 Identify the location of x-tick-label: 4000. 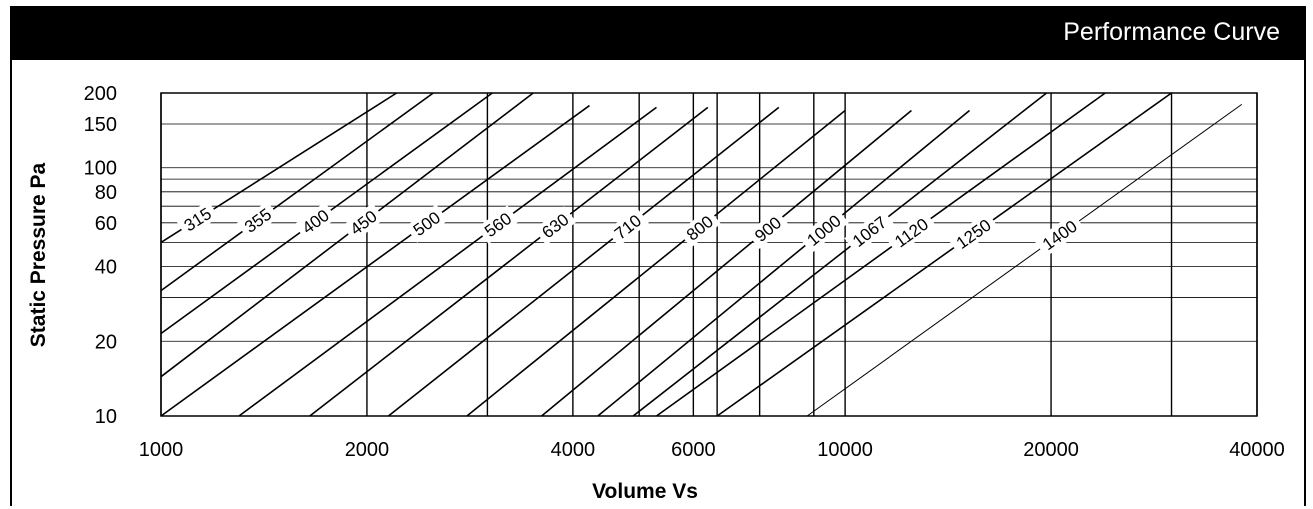
(573, 450).